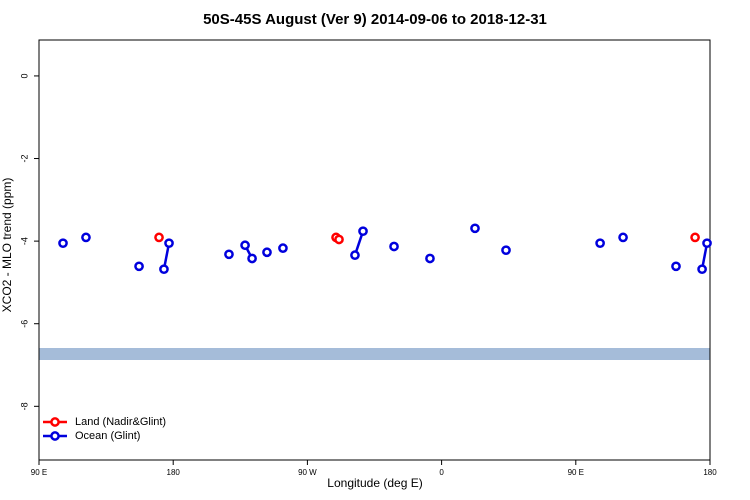 The image size is (750, 500). What do you see at coordinates (24, 75) in the screenshot?
I see `y-tick-label: 0` at bounding box center [24, 75].